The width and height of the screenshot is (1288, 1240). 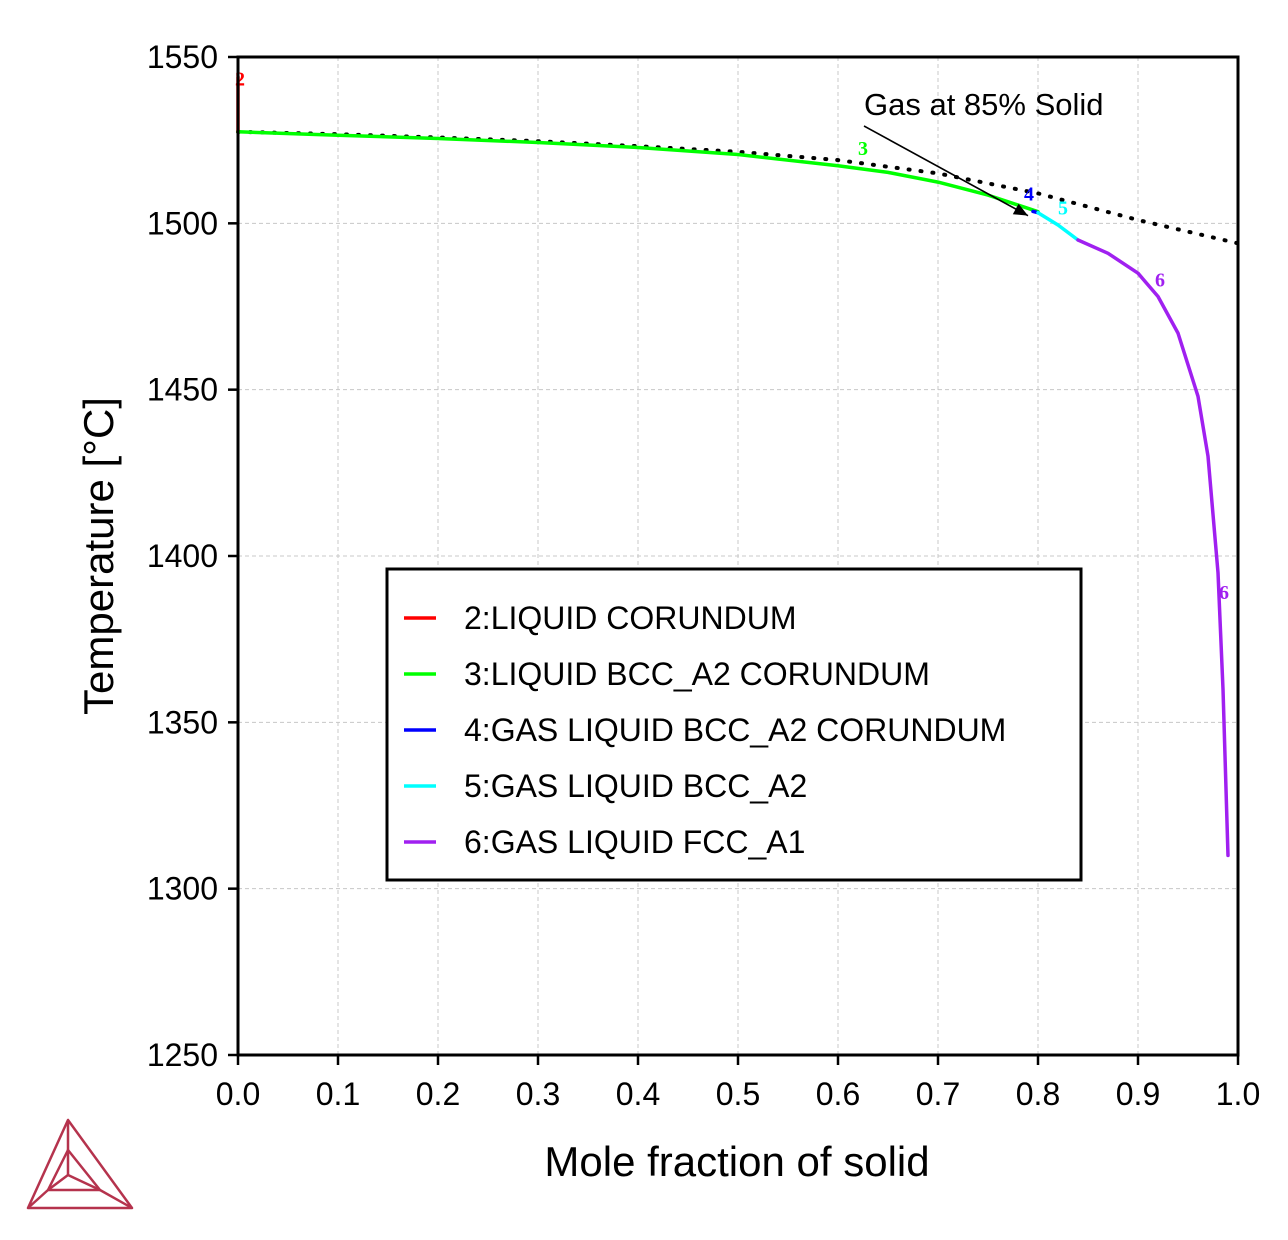 I want to click on x-tick-label: 0.1, so click(x=338, y=1094).